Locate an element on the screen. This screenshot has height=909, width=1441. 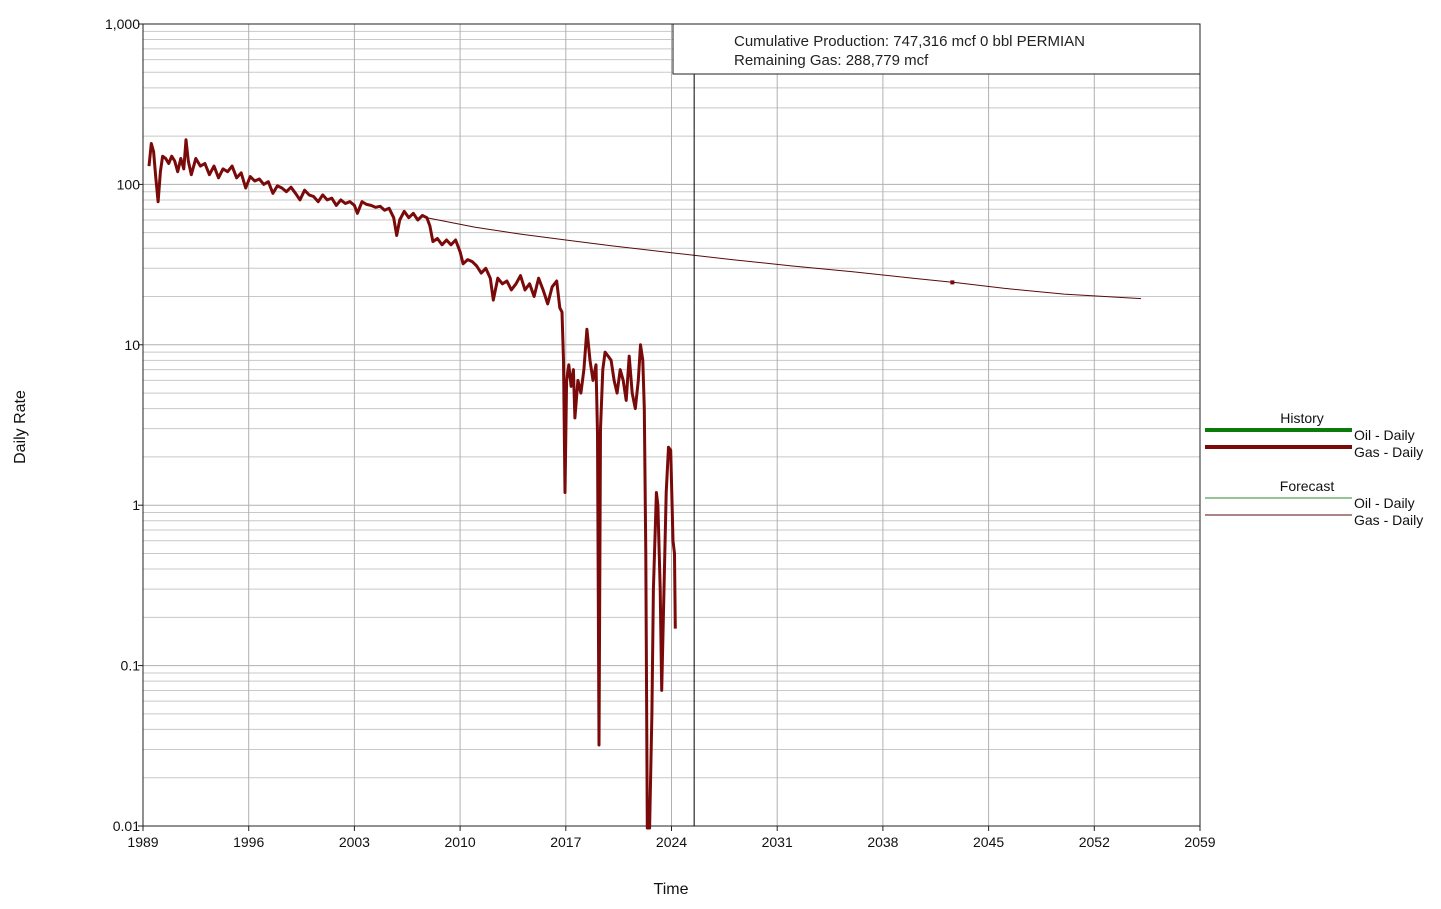
legend-forecast-title: Forecast is located at coordinates (1307, 486).